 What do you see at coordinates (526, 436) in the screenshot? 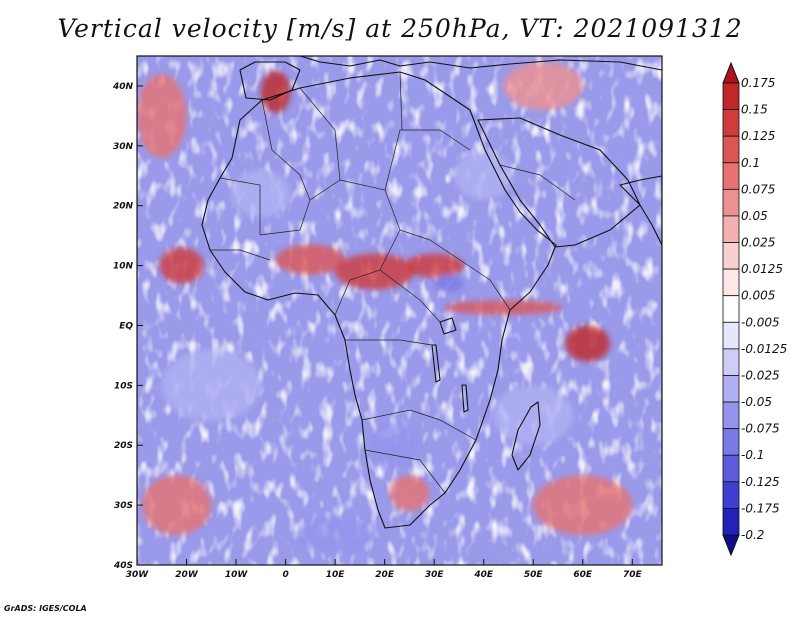
I see `coastline-madagascar` at bounding box center [526, 436].